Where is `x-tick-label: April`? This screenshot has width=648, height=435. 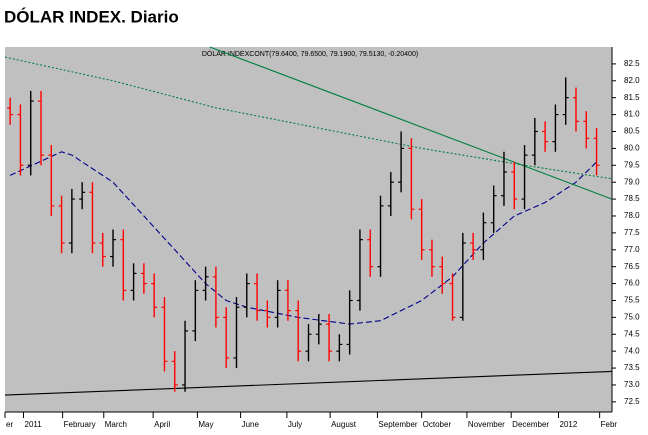 x-tick-label: April is located at coordinates (162, 424).